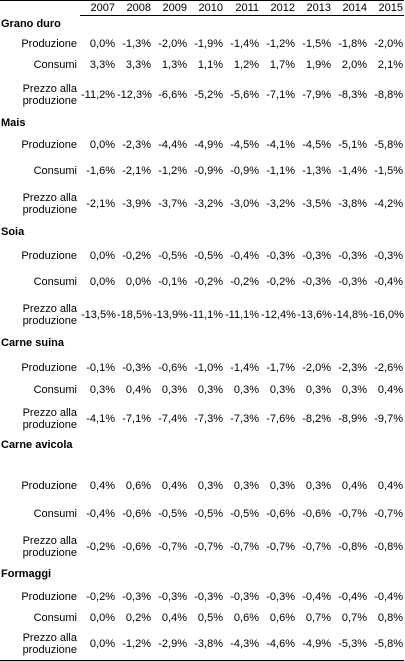 The height and width of the screenshot is (661, 405). What do you see at coordinates (280, 418) in the screenshot?
I see `cell-value: -7,6%` at bounding box center [280, 418].